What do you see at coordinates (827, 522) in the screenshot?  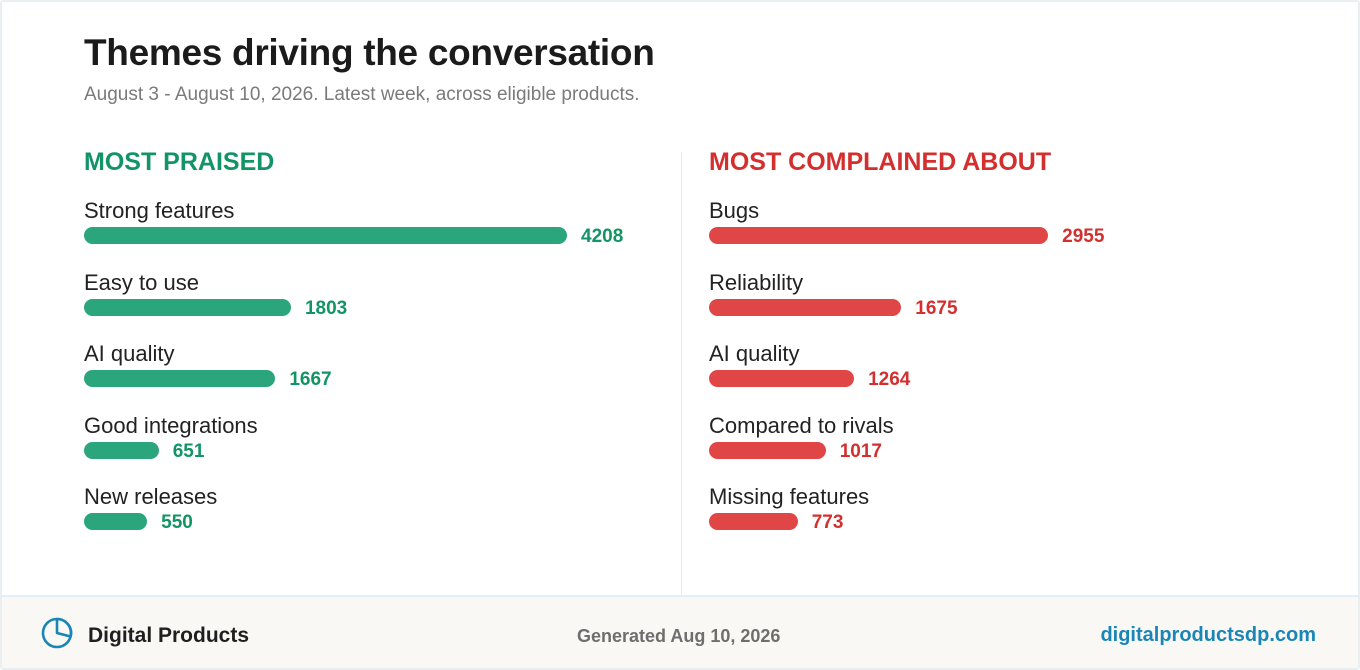 I see `complained-value-label: 773` at bounding box center [827, 522].